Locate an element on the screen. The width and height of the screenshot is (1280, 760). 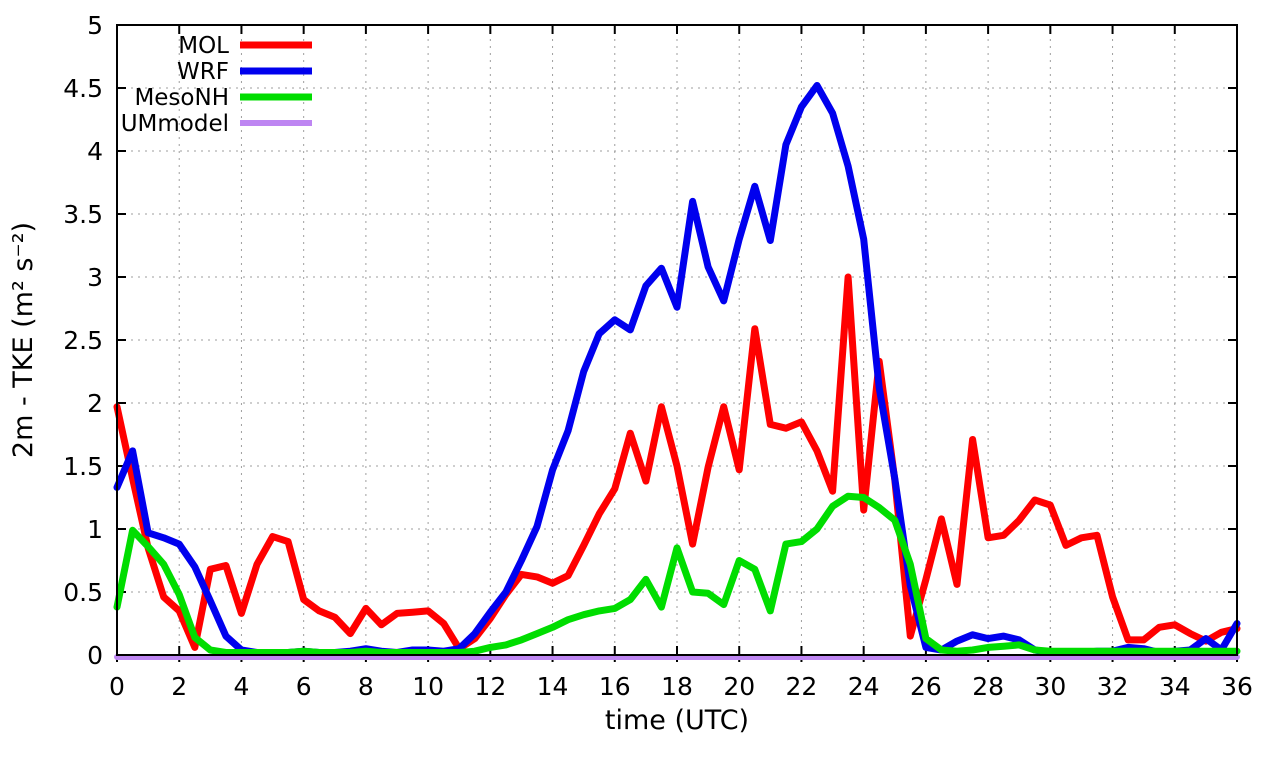
legend-entry-WRF: WRF is located at coordinates (244, 72).